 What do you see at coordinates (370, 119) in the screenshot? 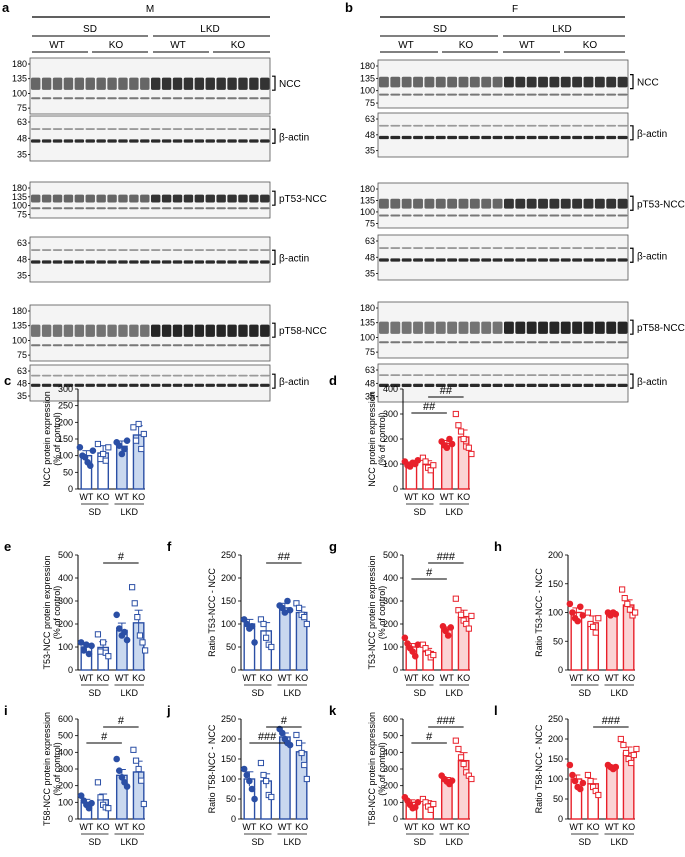
I see `mw-marker-63: 63` at bounding box center [370, 119].